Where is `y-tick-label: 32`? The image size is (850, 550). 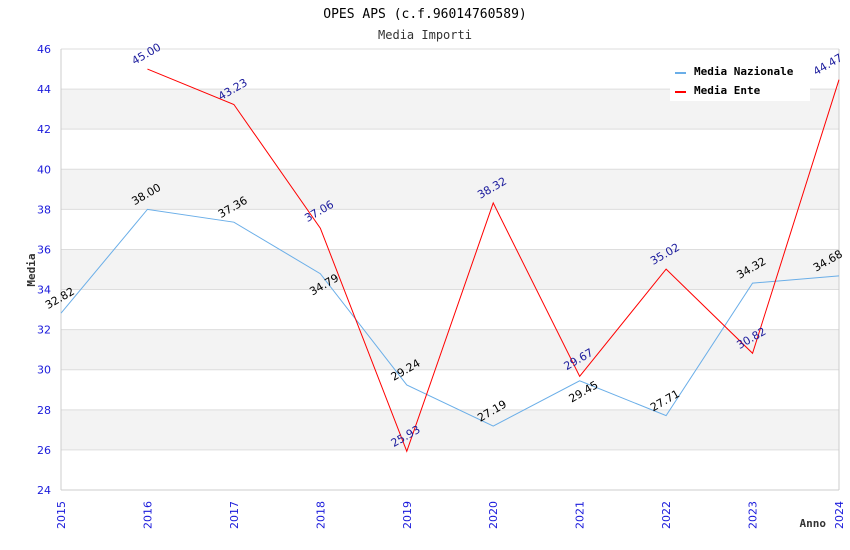 y-tick-label: 32 is located at coordinates (44, 330).